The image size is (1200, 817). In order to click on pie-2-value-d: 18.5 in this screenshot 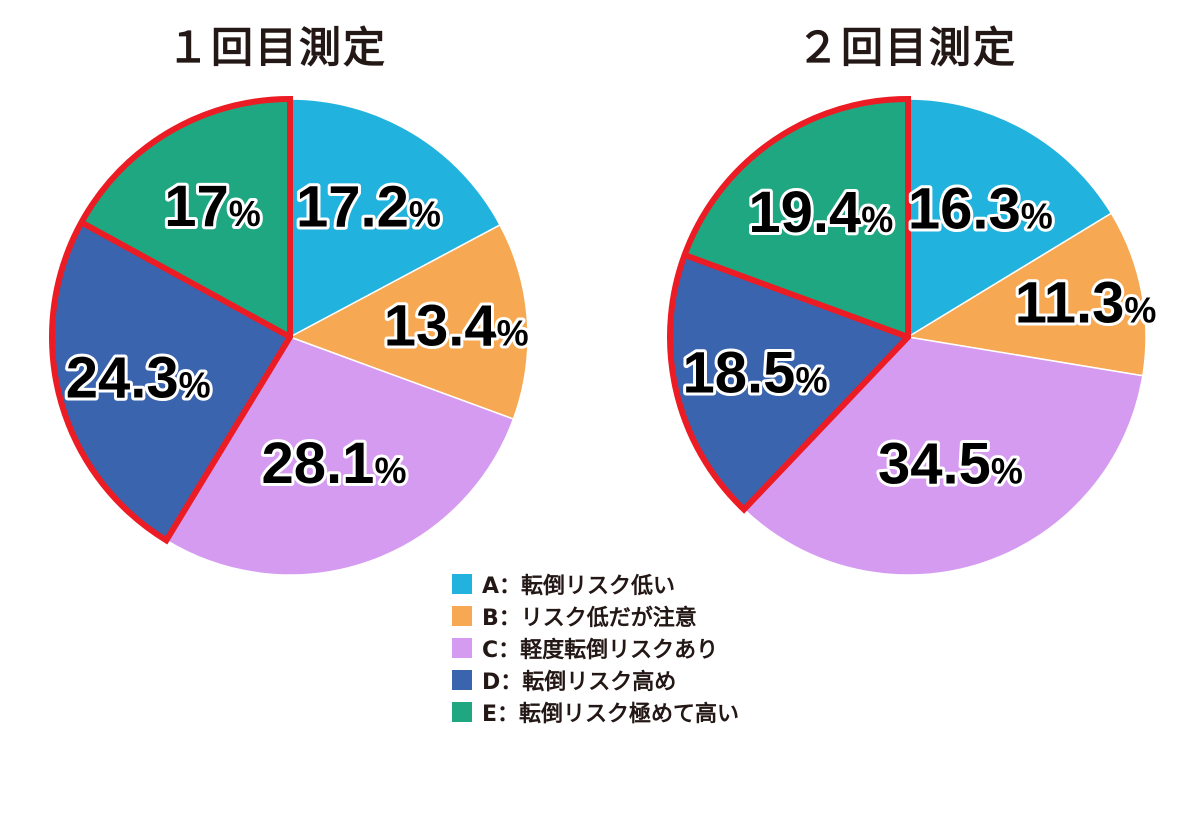, I will do `click(739, 373)`.